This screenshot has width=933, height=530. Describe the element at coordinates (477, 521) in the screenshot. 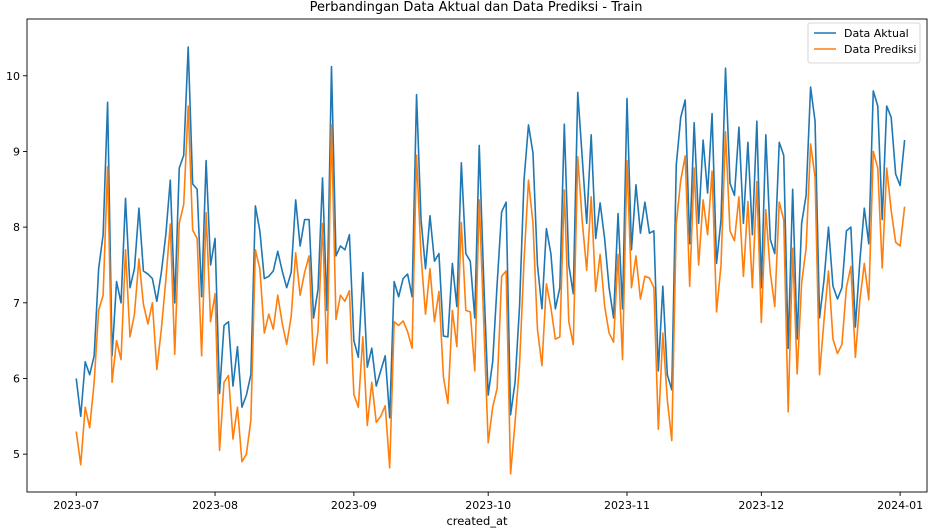

I see `x-axis-label: created_at` at that location.